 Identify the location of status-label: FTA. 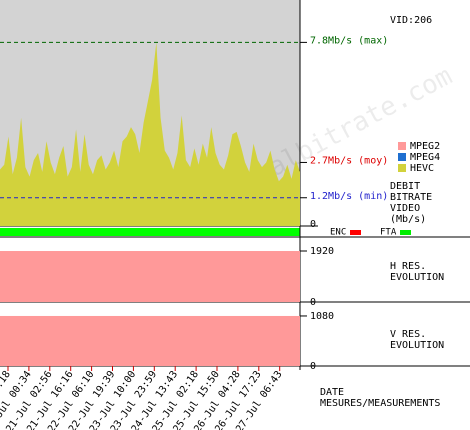
(388, 233).